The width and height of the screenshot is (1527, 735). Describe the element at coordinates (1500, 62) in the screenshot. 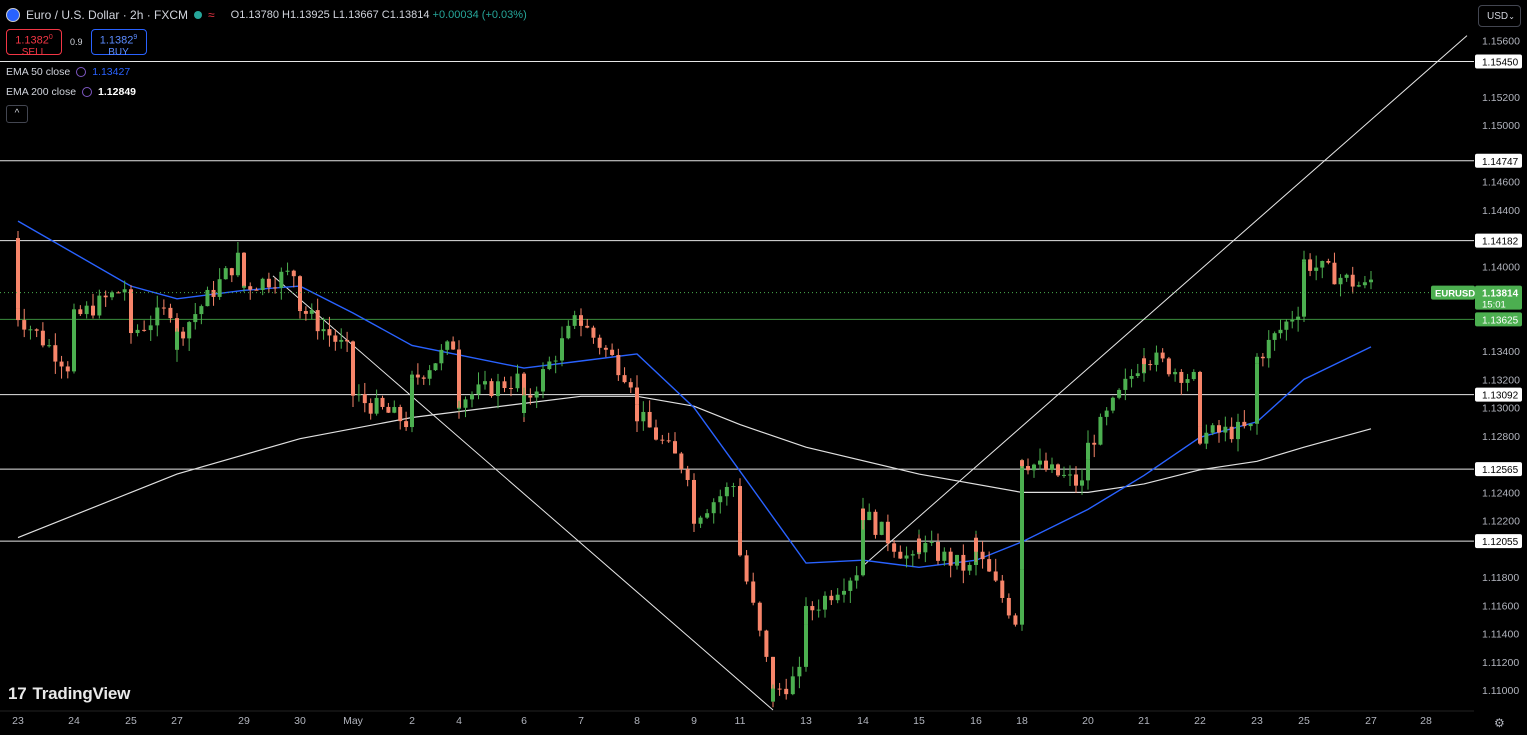

I see `level-label: 1.15450` at that location.